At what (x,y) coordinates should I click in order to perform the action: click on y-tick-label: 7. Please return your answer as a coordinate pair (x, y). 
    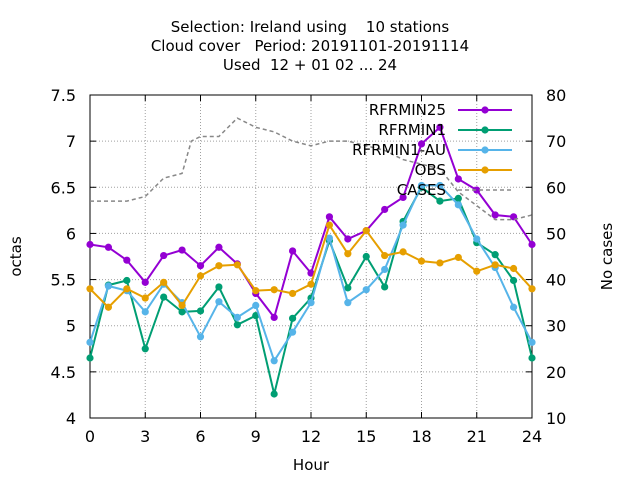
    Looking at the image, I should click on (71, 141).